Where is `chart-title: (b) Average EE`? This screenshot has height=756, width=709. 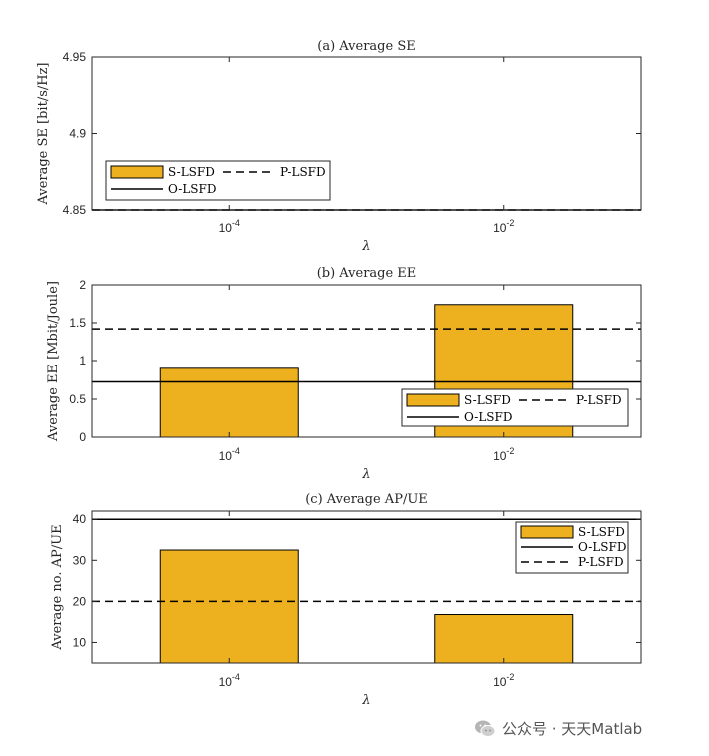
chart-title: (b) Average EE is located at coordinates (367, 273).